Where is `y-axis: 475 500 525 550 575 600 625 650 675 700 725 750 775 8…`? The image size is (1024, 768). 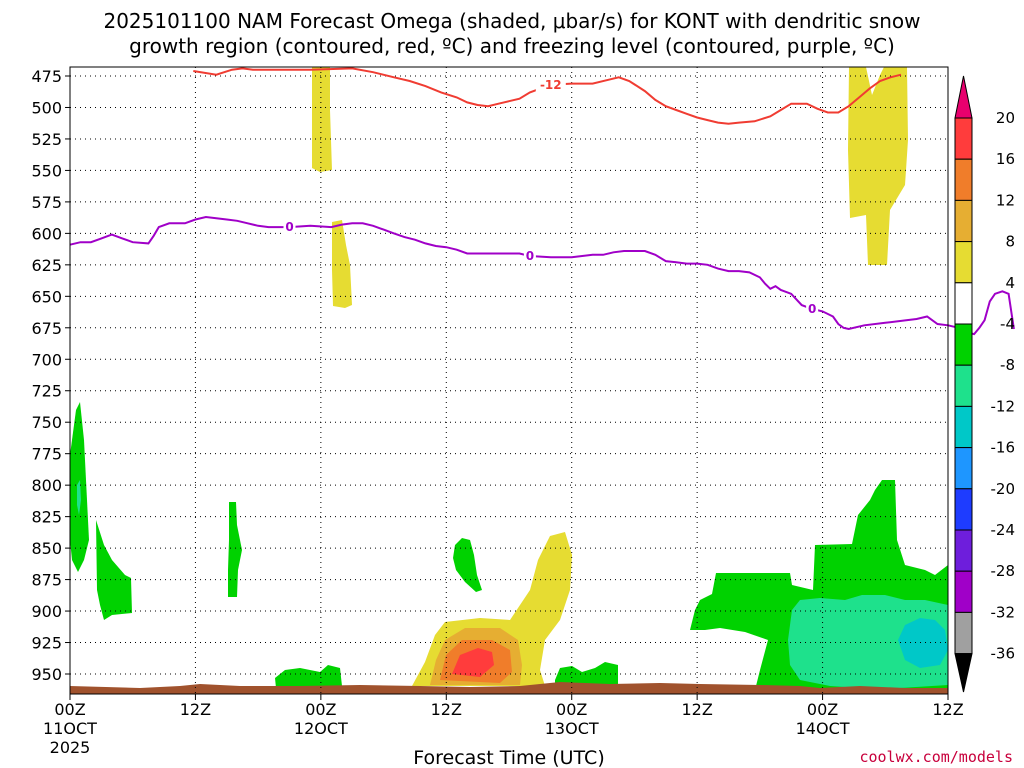 y-axis: 475 500 525 550 575 600 625 650 675 700 725 750 775 8… is located at coordinates (50, 375).